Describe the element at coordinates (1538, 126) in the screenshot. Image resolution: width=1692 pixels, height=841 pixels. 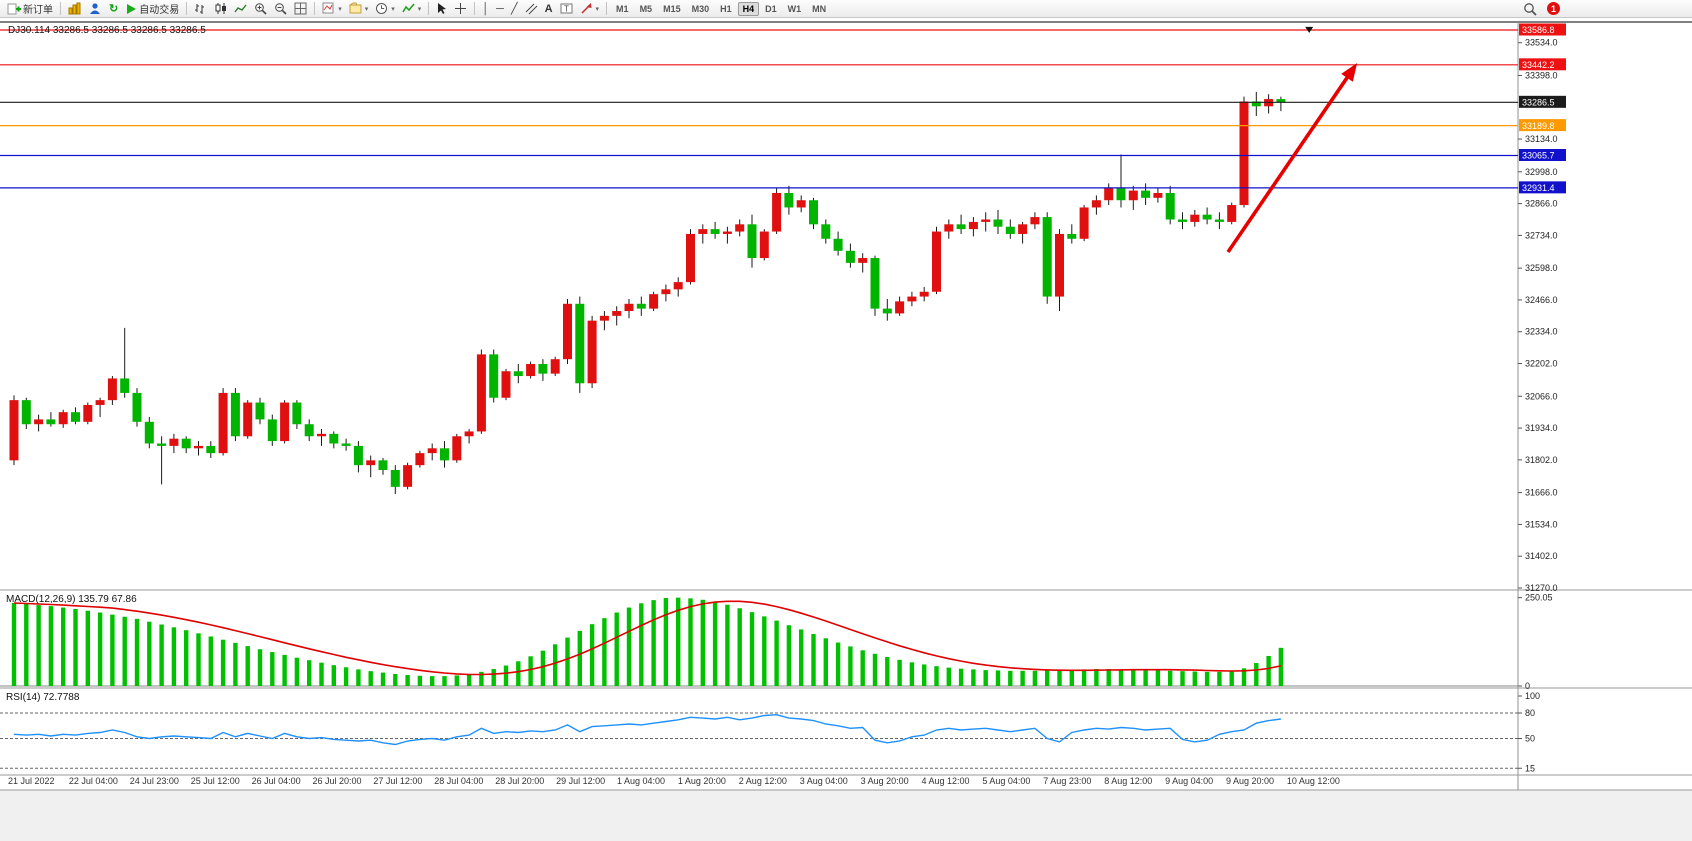
I see `price-badge-label: 33189.8` at that location.